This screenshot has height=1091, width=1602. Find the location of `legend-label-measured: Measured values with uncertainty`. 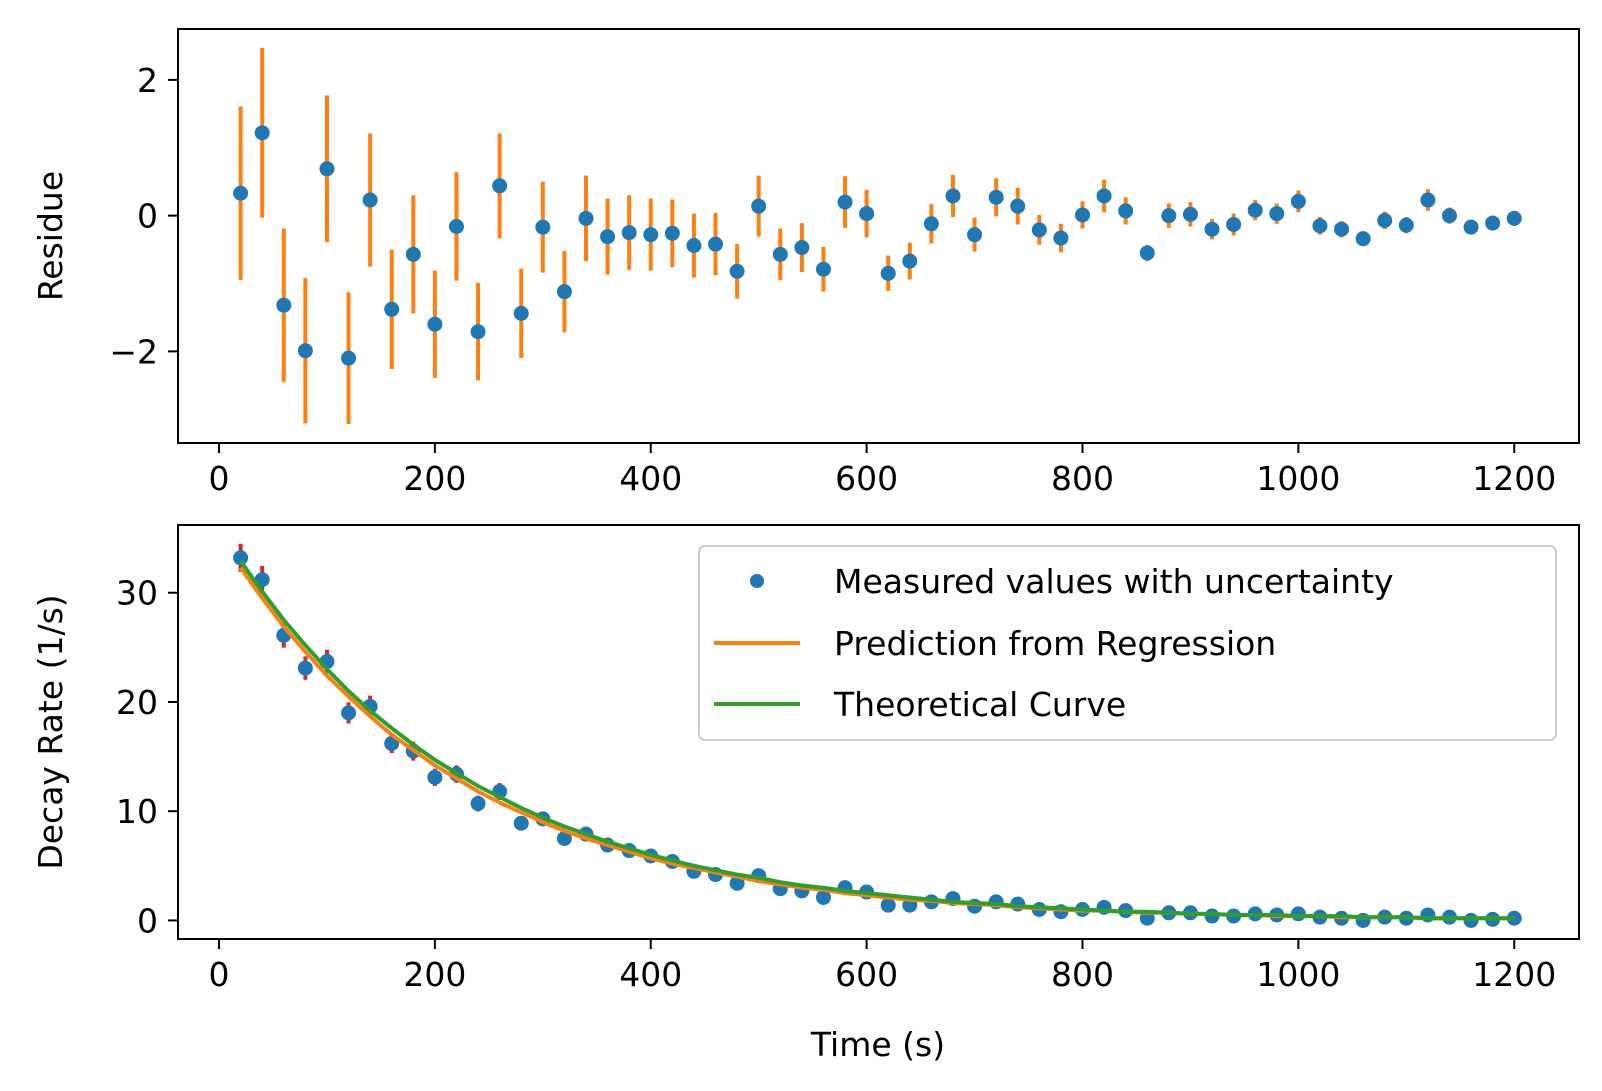

legend-label-measured: Measured values with uncertainty is located at coordinates (1114, 581).